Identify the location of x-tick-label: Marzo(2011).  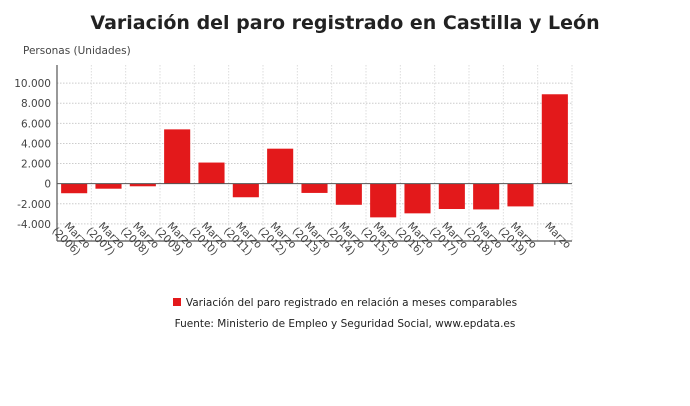
(242, 238).